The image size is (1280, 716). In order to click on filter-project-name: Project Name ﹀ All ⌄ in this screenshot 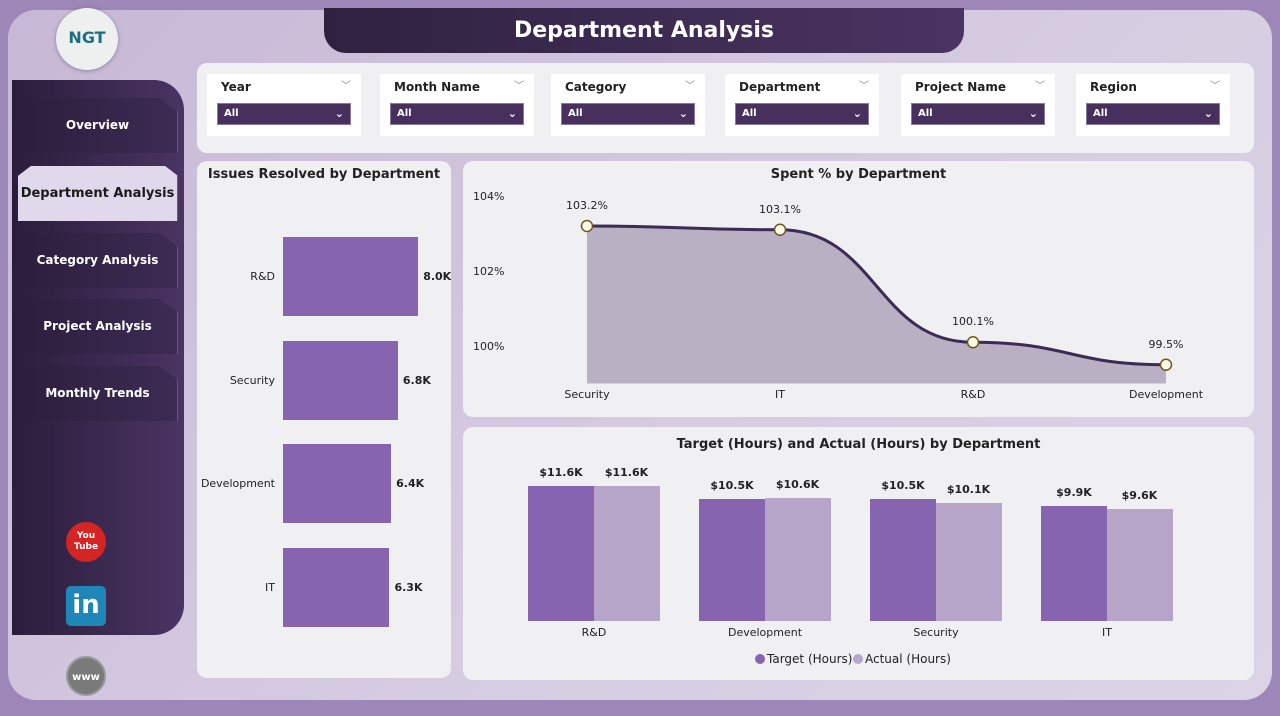, I will do `click(978, 105)`.